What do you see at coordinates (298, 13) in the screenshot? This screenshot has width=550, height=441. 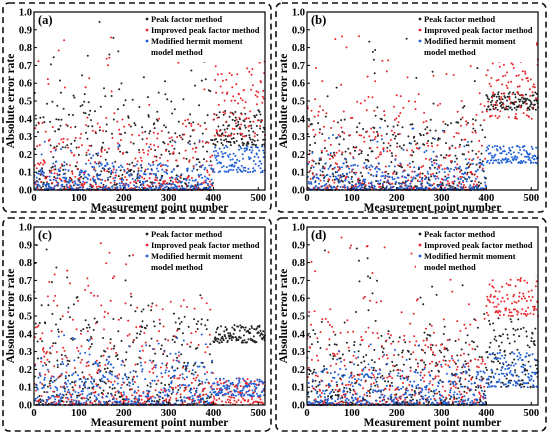 I see `y-tick-label: 1.0` at bounding box center [298, 13].